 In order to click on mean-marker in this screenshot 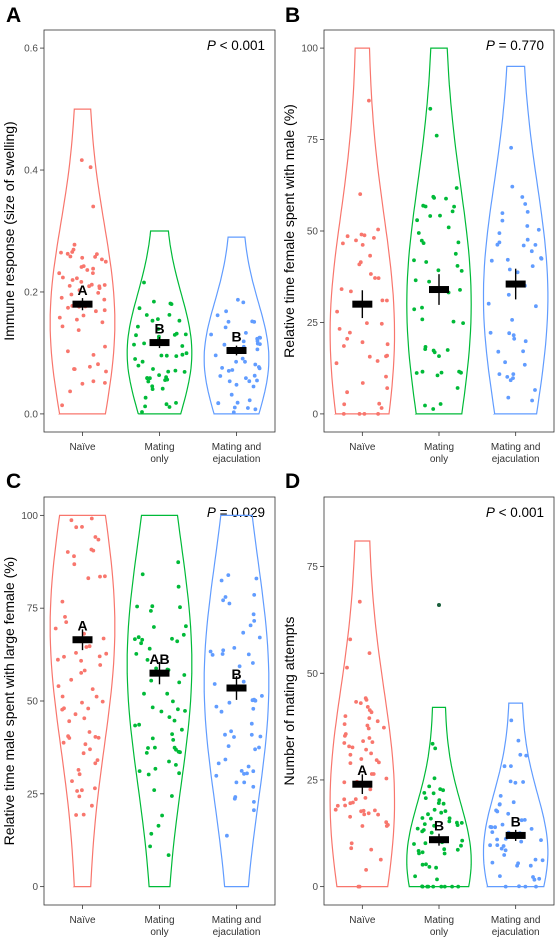, I will do `click(362, 784)`.